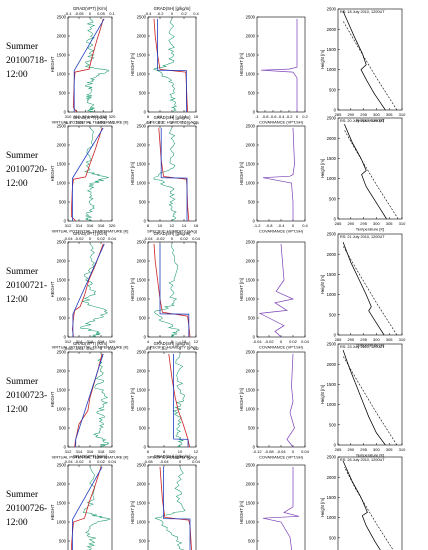  What do you see at coordinates (362, 460) in the screenshot?
I see `radiosonde-title: RS: 26 July 2010, 1200UT` at bounding box center [362, 460].